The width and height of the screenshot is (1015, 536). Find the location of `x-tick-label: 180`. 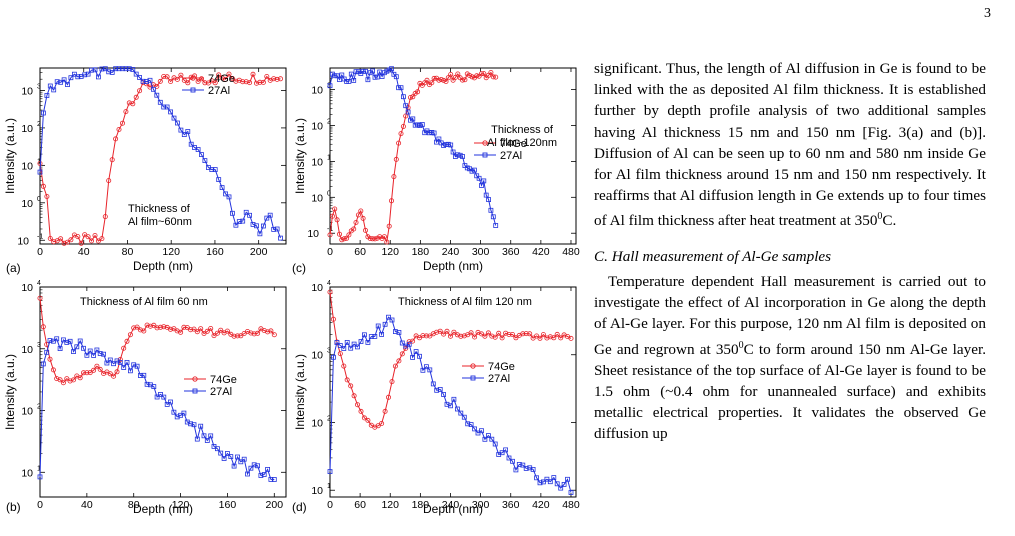

x-tick-label: 180 is located at coordinates (421, 252).